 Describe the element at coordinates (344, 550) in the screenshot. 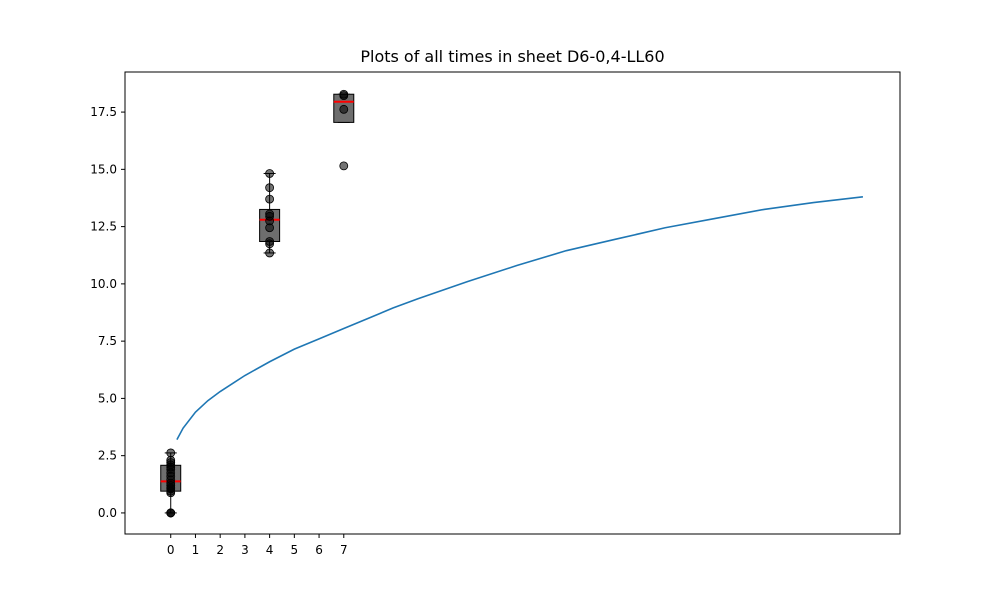

I see `x-tick-label-7: 7` at that location.